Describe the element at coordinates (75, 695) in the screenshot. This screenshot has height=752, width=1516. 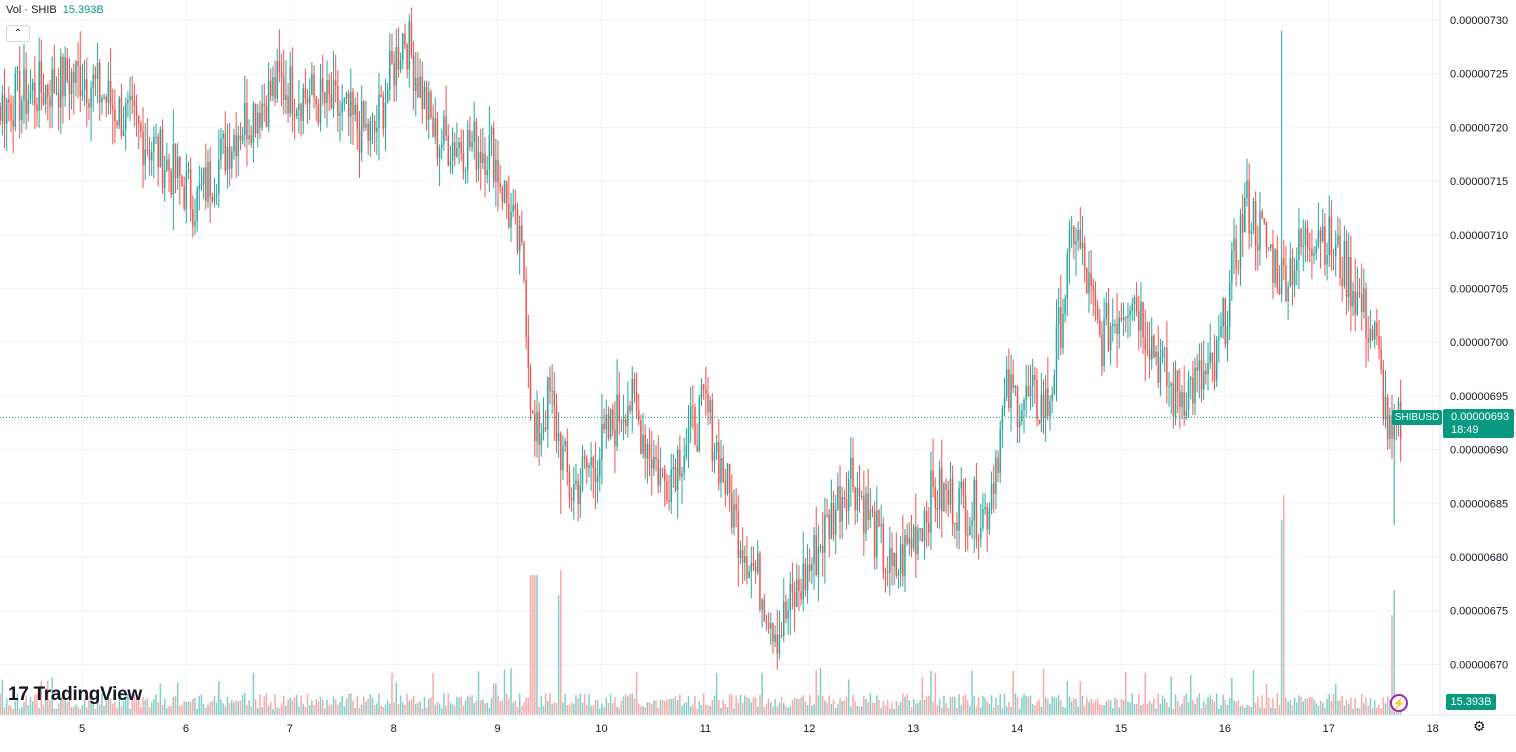
I see `tradingview-logo: 17 TradingView` at that location.